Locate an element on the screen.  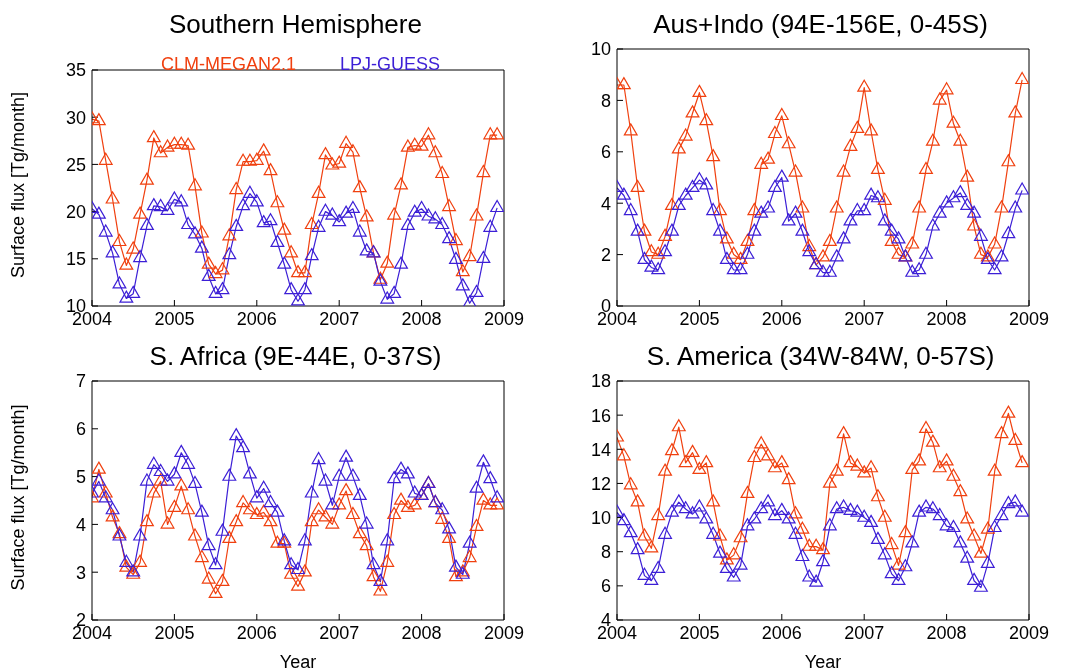
y-tick-label: 18 is located at coordinates (600, 381).